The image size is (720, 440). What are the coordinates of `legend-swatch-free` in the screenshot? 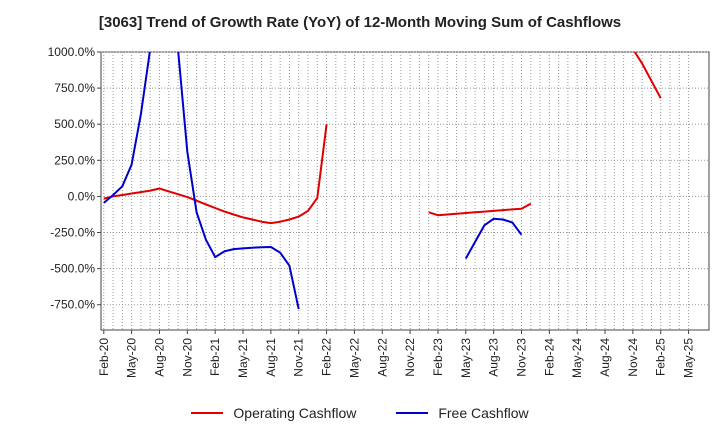 It's located at (412, 413).